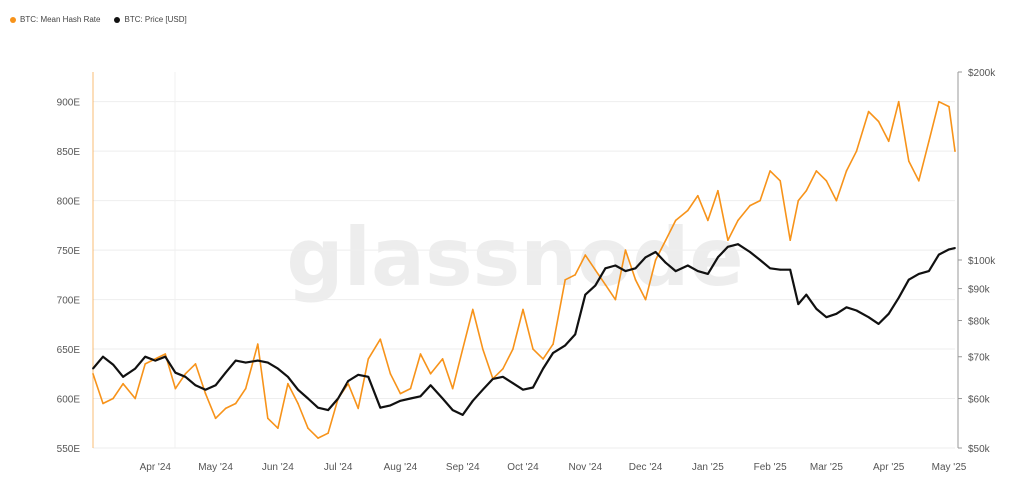 This screenshot has height=497, width=1023. Describe the element at coordinates (156, 467) in the screenshot. I see `x-tick-label: Apr '24` at that location.